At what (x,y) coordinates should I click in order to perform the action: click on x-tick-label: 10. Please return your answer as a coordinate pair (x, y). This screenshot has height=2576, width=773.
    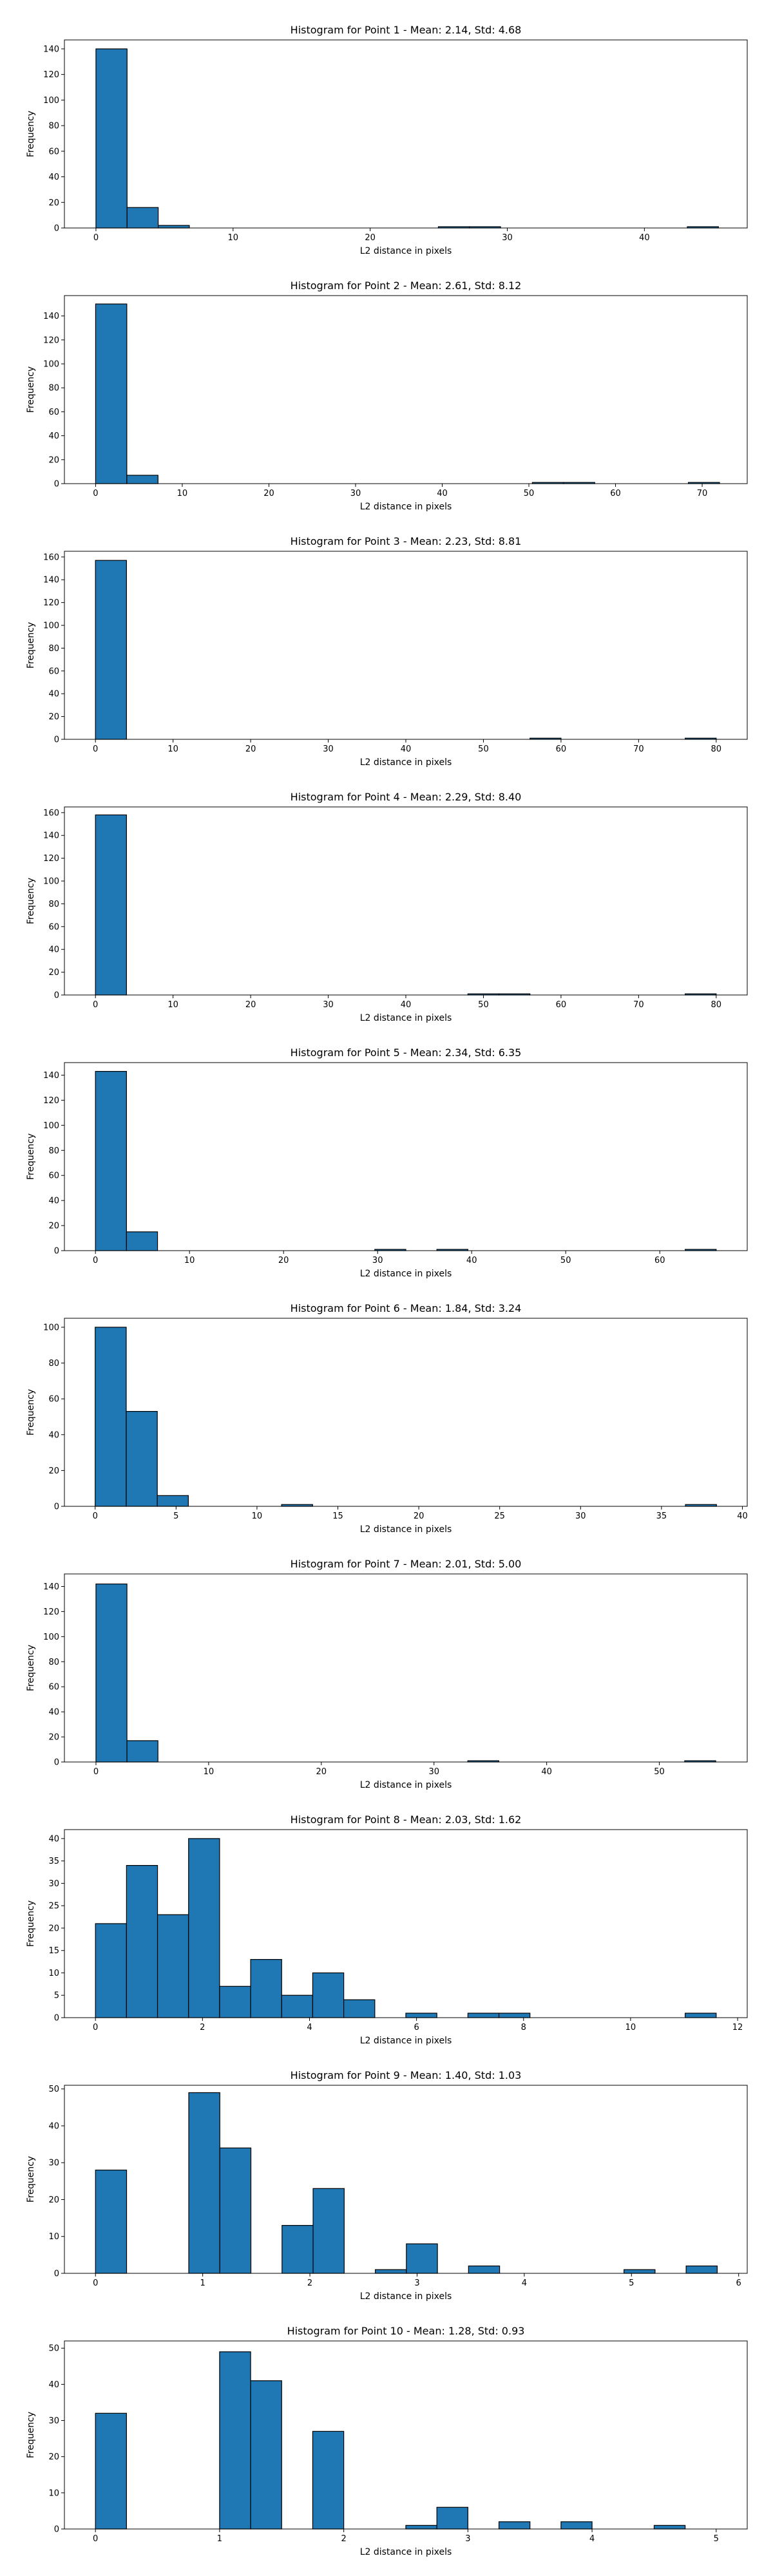
    Looking at the image, I should click on (190, 1260).